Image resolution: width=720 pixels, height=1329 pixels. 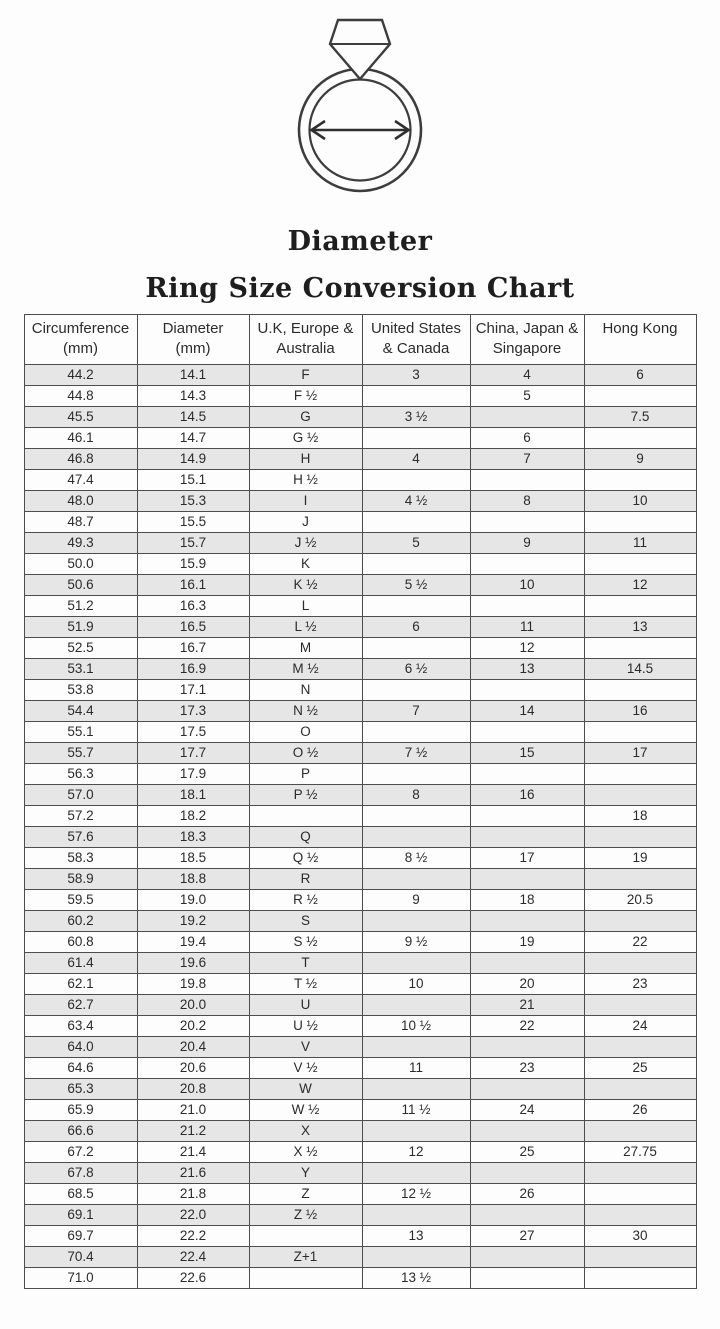 What do you see at coordinates (305, 689) in the screenshot?
I see `table-cell: N` at bounding box center [305, 689].